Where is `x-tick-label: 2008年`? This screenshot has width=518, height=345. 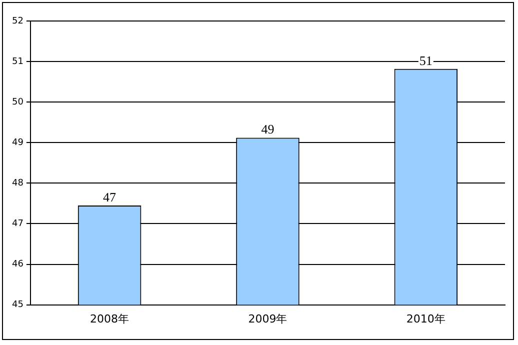
x-tick-label: 2008年 is located at coordinates (110, 319).